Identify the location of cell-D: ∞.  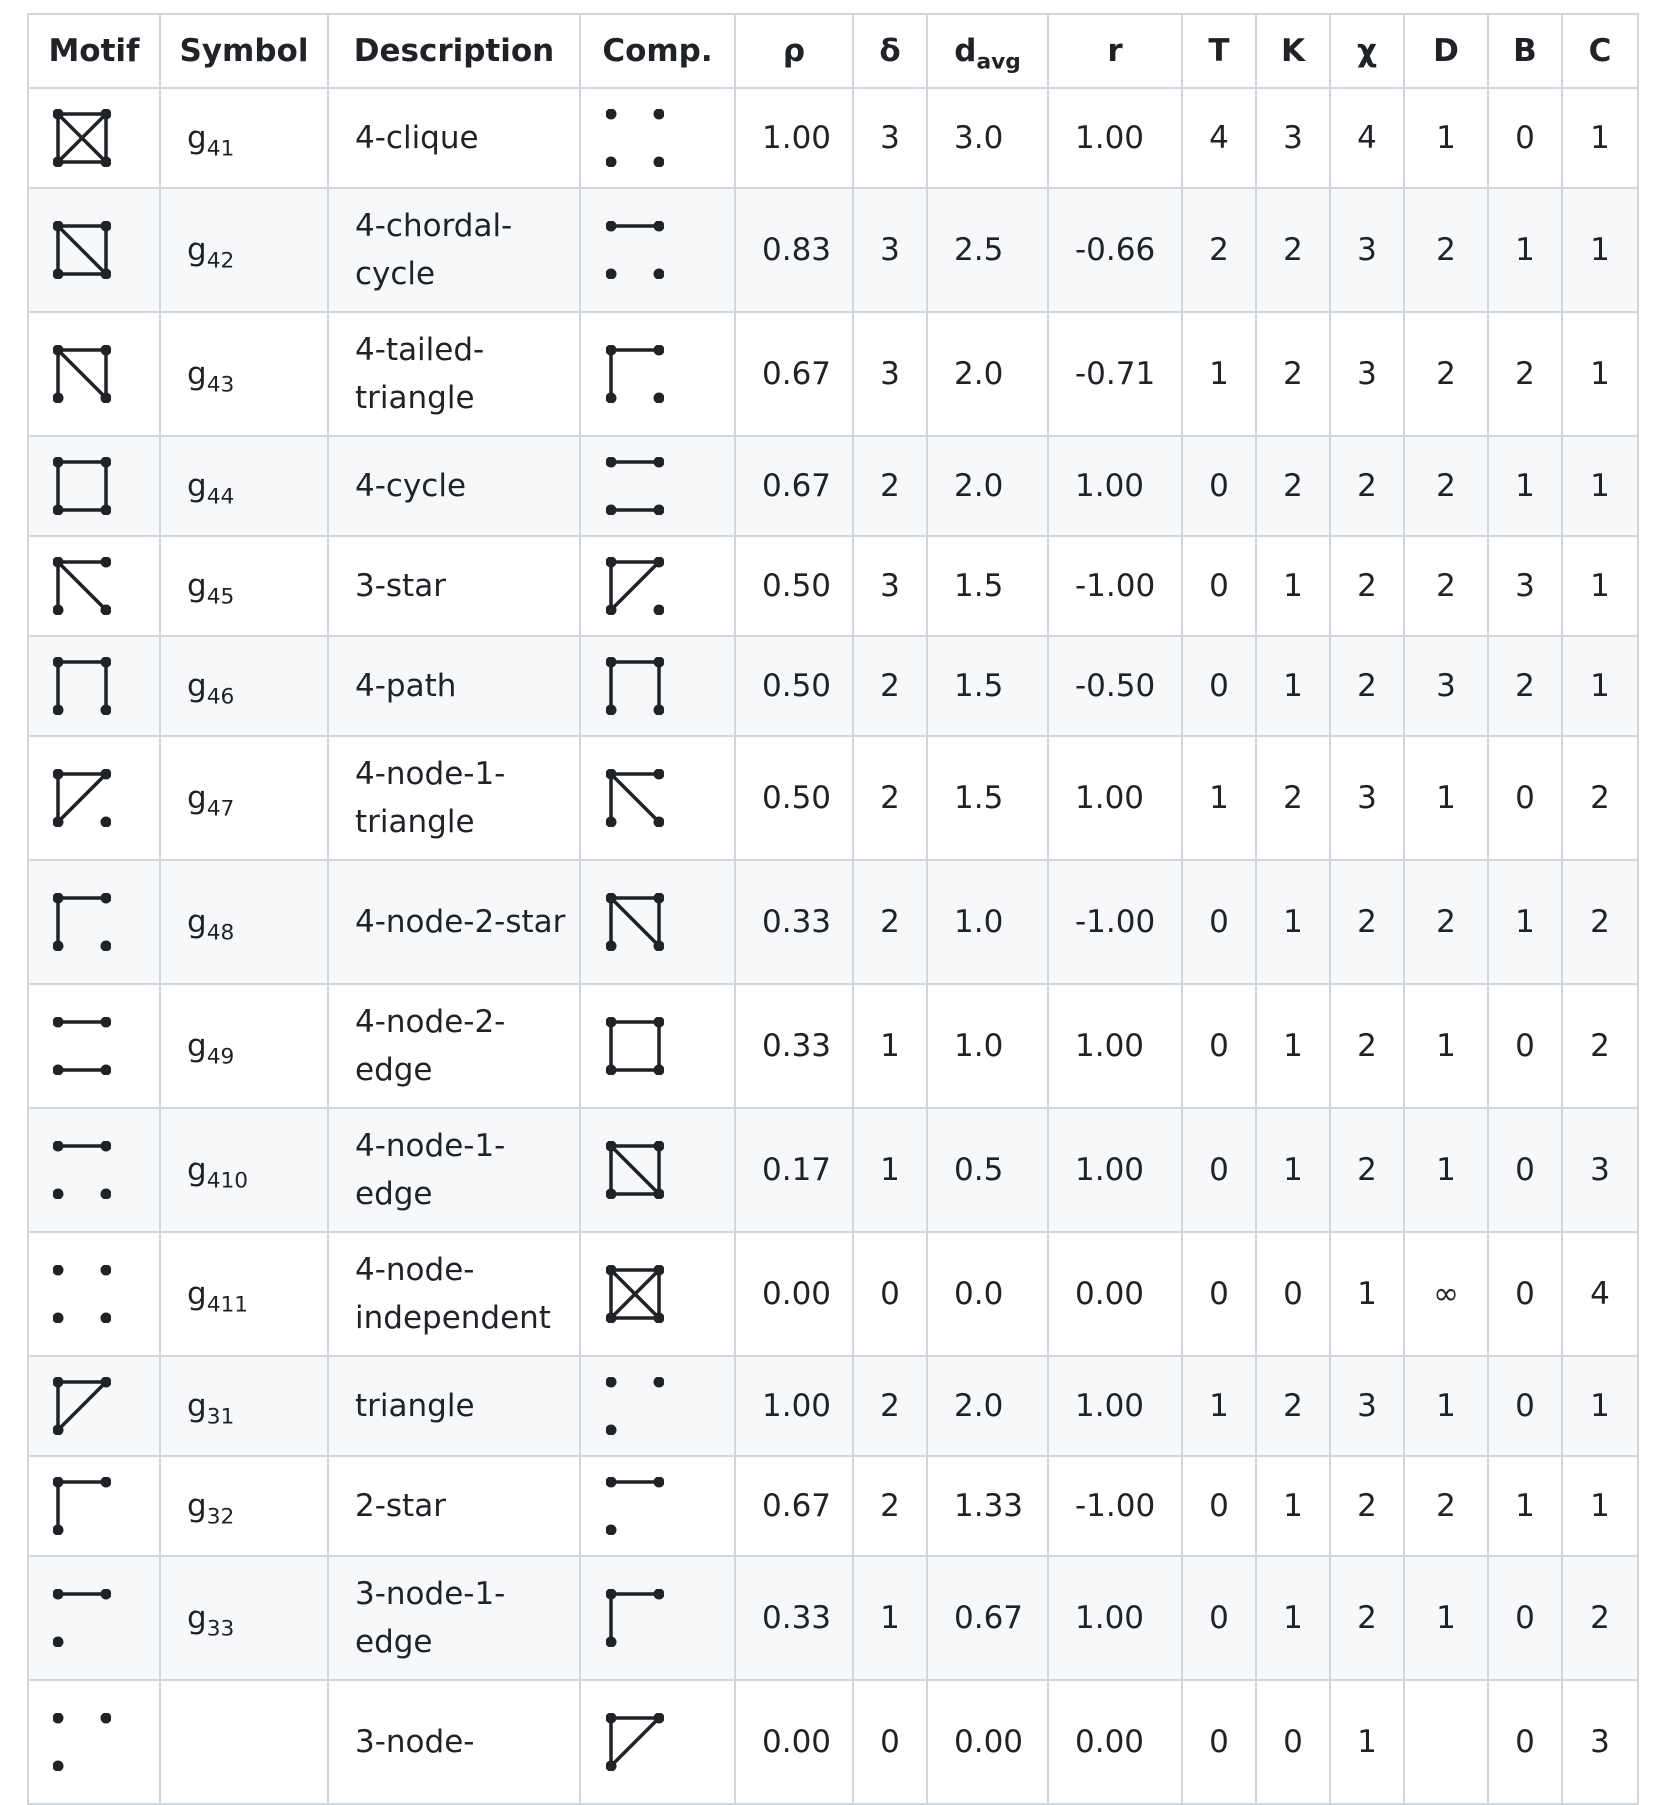
(1446, 1294).